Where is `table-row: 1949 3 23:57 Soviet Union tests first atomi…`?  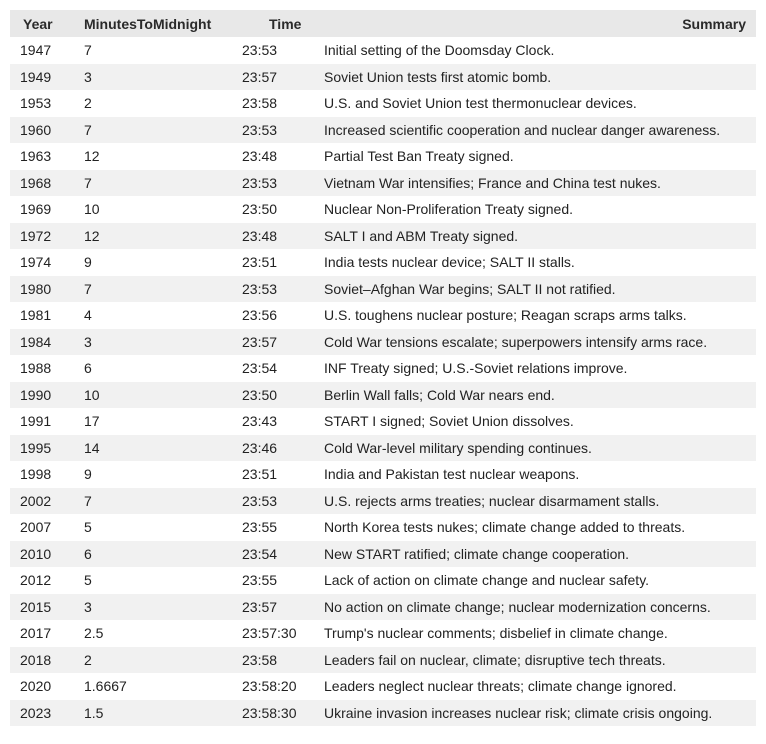 table-row: 1949 3 23:57 Soviet Union tests first atomi… is located at coordinates (383, 76).